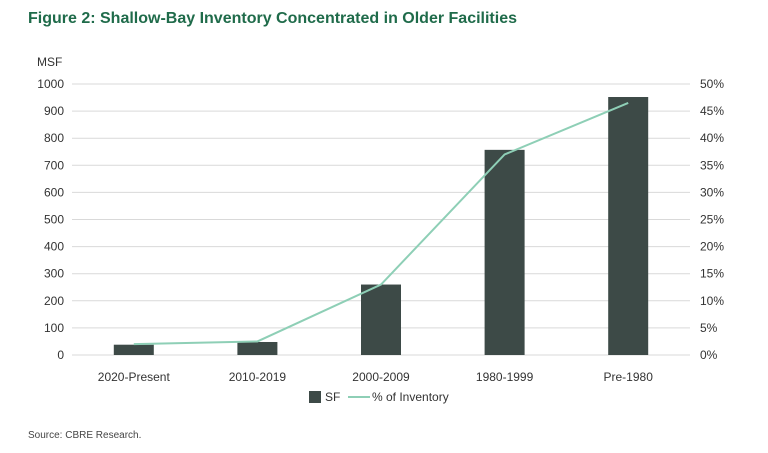  Describe the element at coordinates (54, 165) in the screenshot. I see `y-tick-label: 700` at that location.